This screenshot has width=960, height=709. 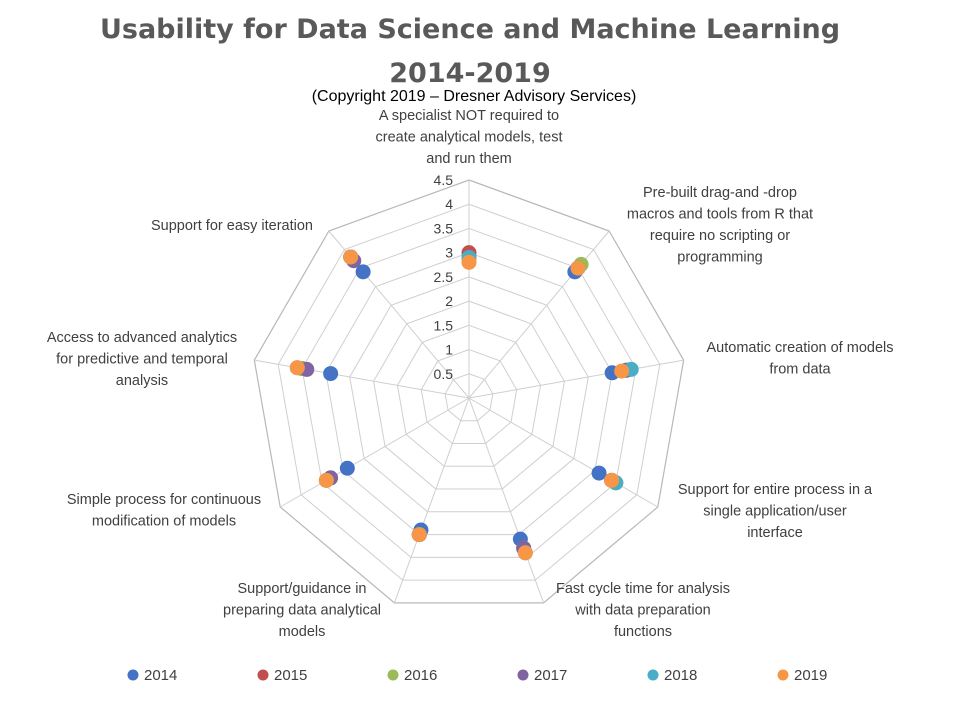 What do you see at coordinates (449, 204) in the screenshot?
I see `tick-label: 4` at bounding box center [449, 204].